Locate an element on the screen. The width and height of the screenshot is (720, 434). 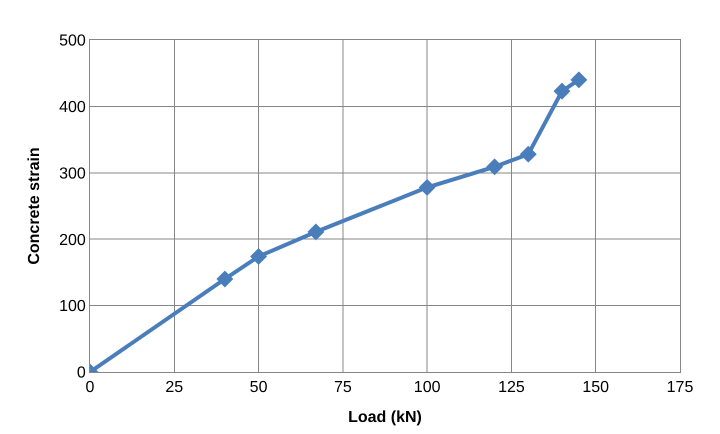
x-tick-label: 100 is located at coordinates (427, 387).